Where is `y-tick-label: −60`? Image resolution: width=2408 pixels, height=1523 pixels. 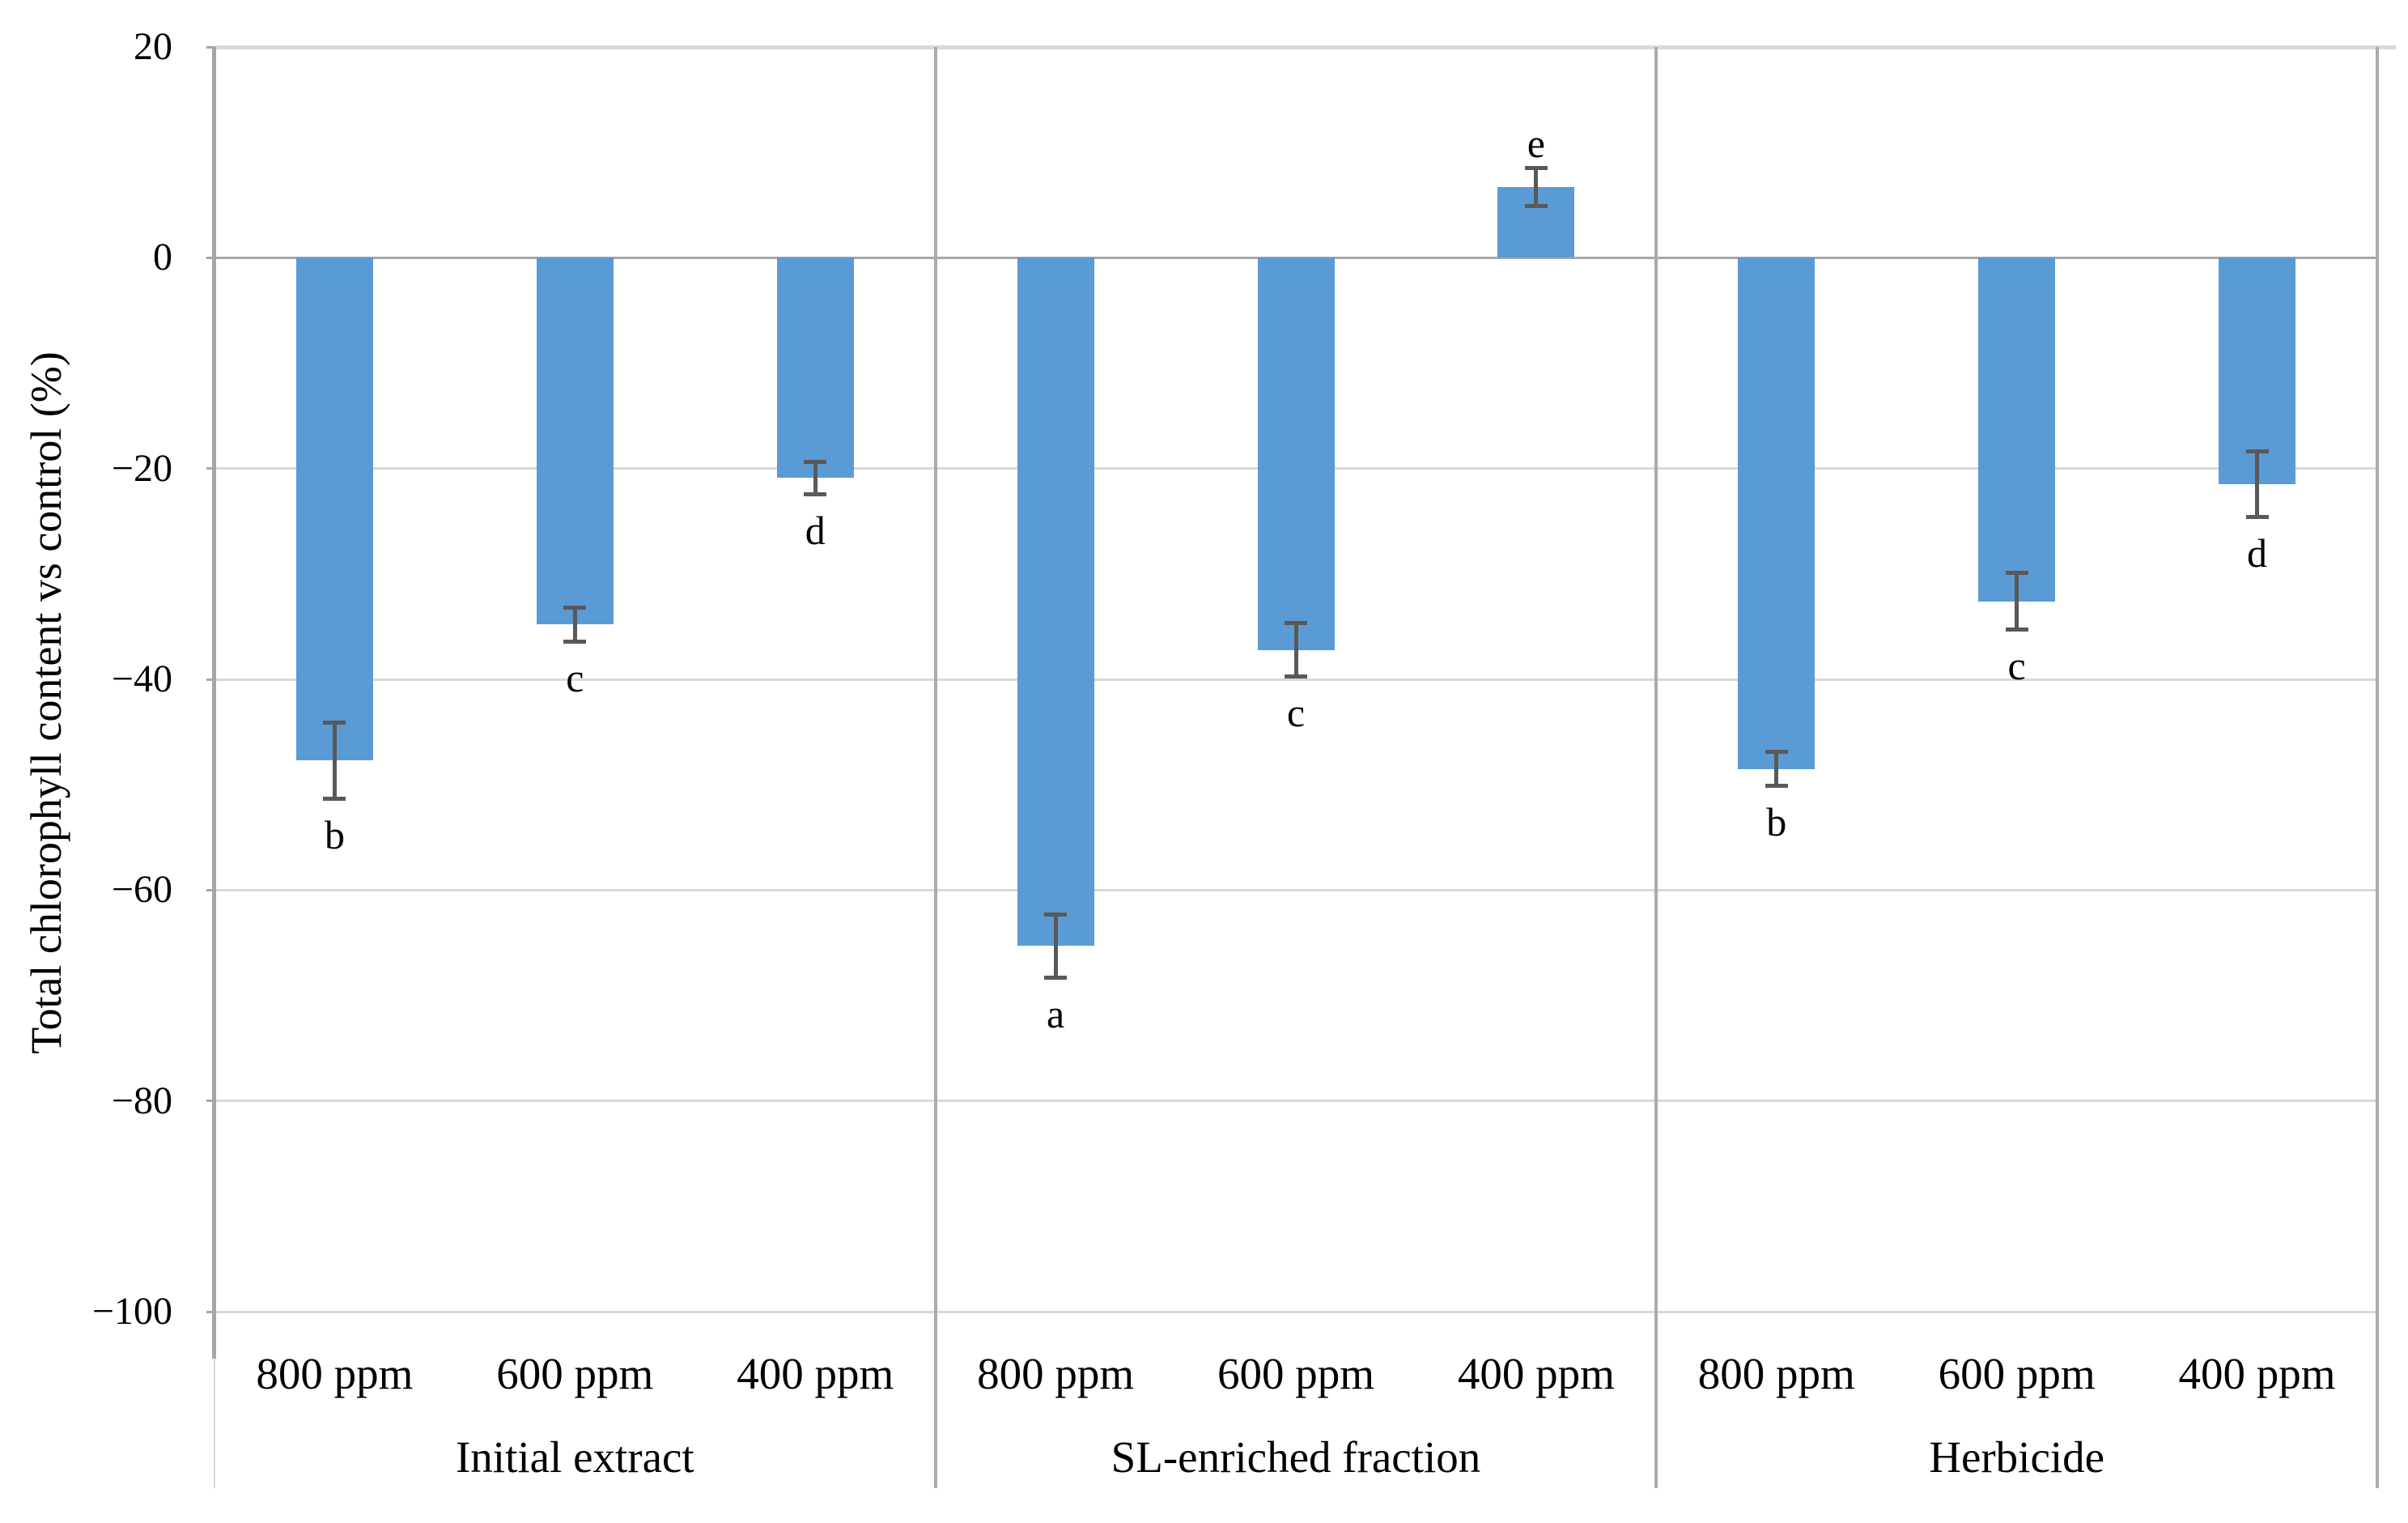
y-tick-label: −60 is located at coordinates (141, 890).